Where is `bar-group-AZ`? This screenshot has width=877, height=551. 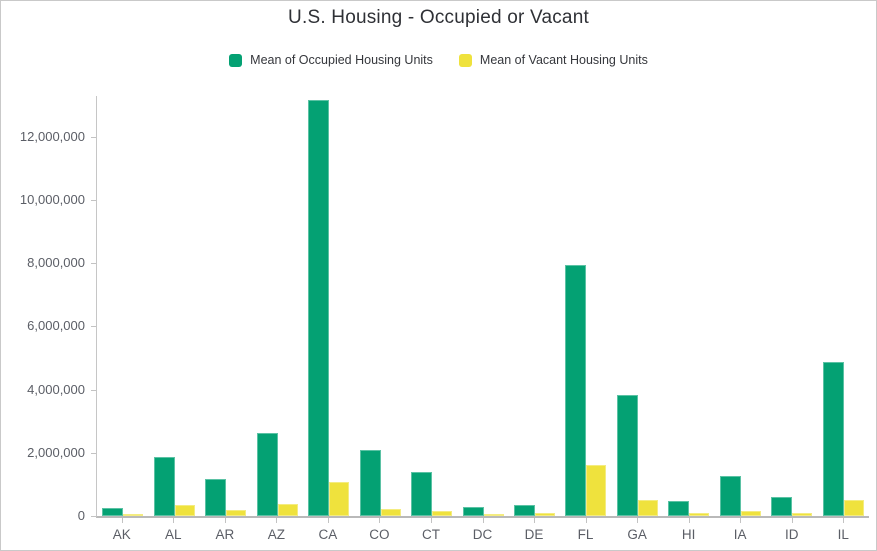 bar-group-AZ is located at coordinates (276, 306).